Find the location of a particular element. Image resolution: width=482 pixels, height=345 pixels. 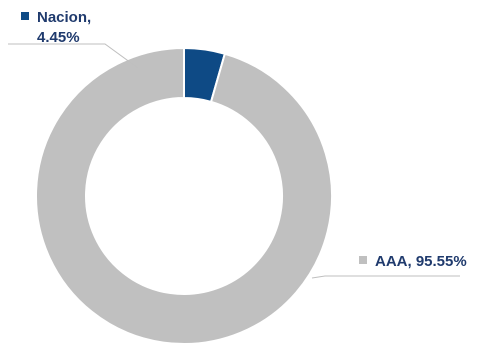

label-nacion-name: Nacion, is located at coordinates (64, 17).